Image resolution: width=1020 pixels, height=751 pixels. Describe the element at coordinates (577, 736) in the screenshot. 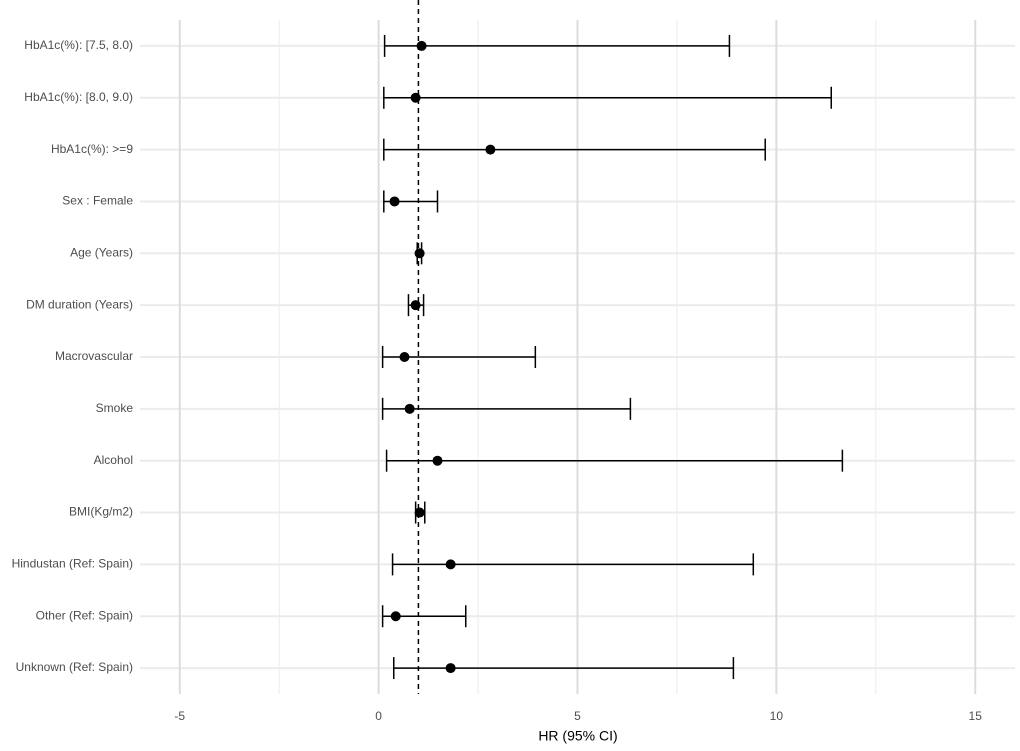

I see `x-axis-title: HR (95% CI)` at that location.